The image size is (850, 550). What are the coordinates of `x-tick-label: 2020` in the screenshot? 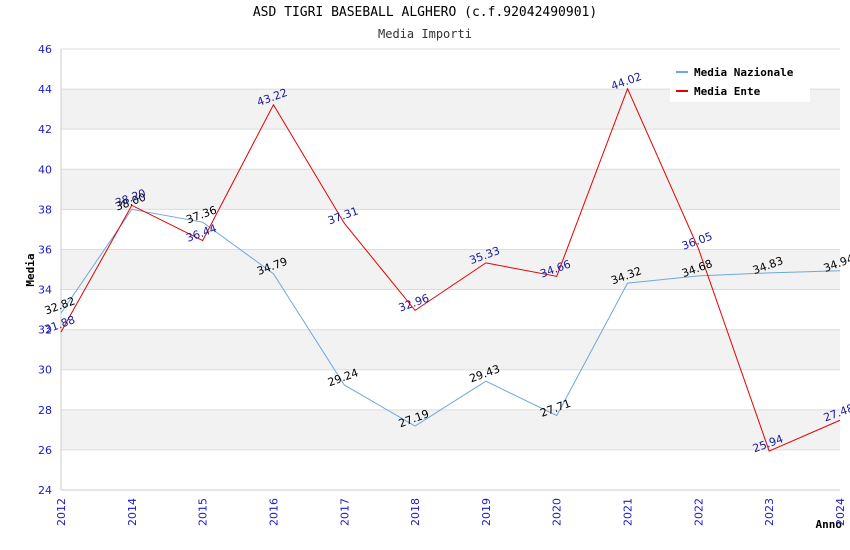 It's located at (557, 512).